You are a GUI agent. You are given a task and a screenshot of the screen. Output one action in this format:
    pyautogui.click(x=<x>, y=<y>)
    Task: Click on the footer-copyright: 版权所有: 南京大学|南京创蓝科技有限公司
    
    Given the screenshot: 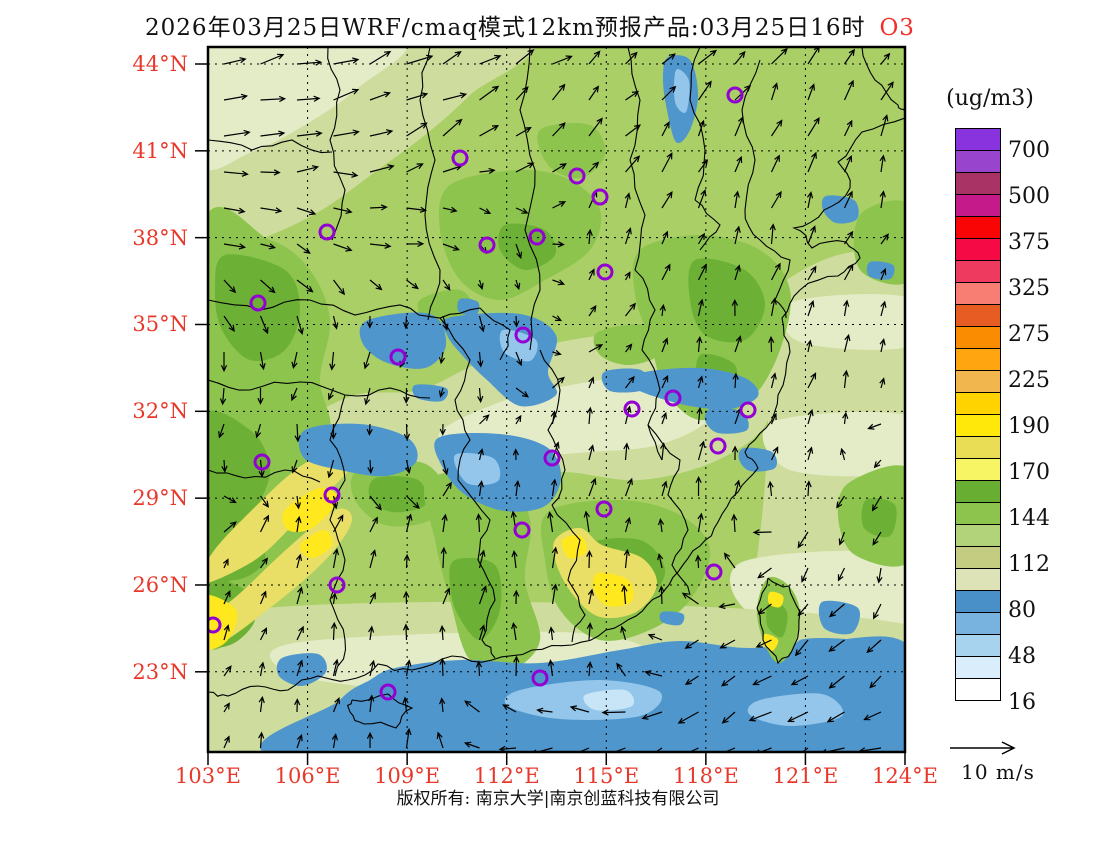 What is the action you would take?
    pyautogui.click(x=558, y=799)
    